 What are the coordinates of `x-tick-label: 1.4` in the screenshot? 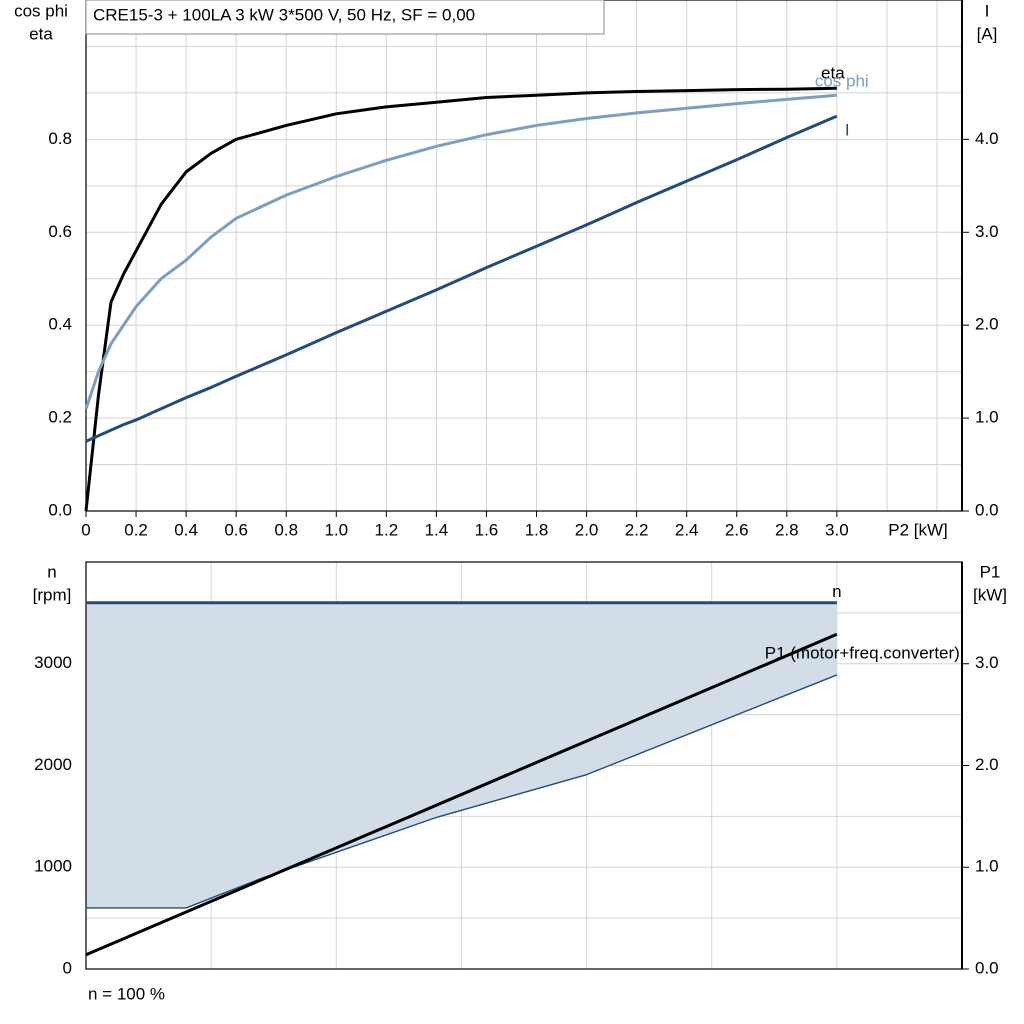 It's located at (437, 529).